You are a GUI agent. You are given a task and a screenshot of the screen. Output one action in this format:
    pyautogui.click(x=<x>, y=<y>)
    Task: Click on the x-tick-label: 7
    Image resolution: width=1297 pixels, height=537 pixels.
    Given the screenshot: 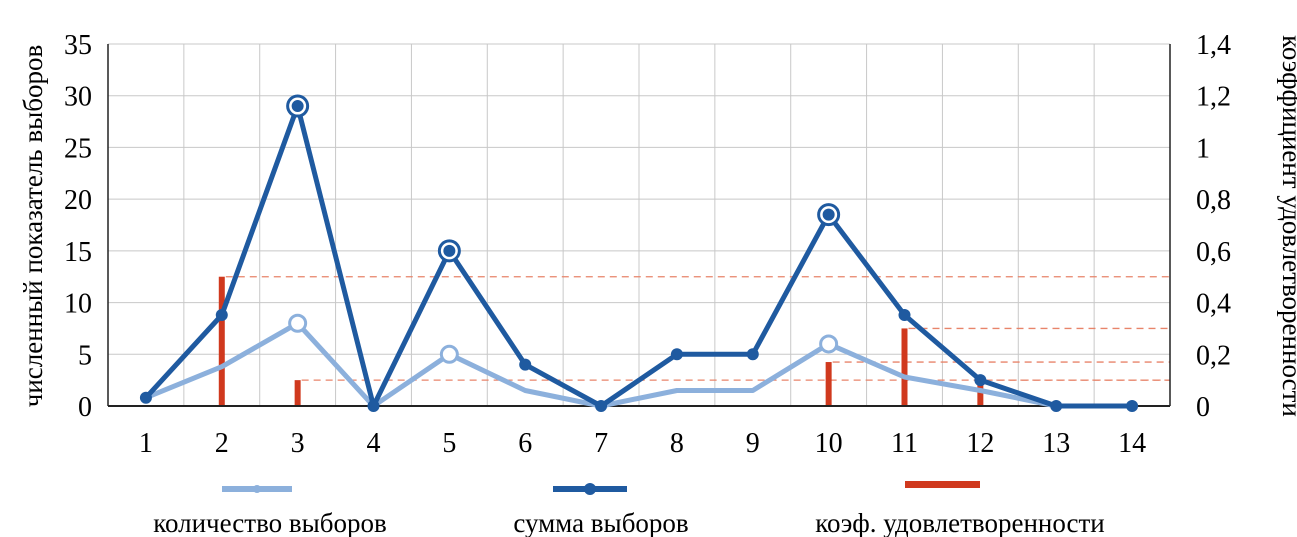 What is the action you would take?
    pyautogui.click(x=601, y=443)
    